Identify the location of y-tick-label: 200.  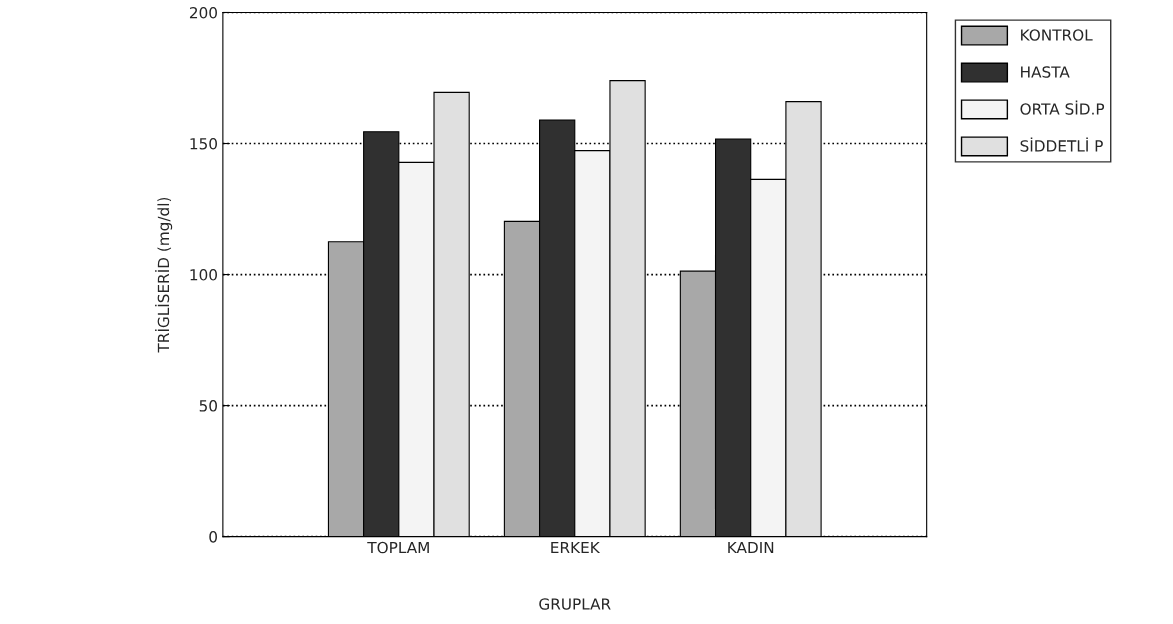
(203, 12).